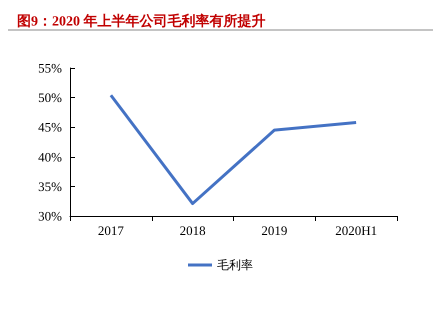 The height and width of the screenshot is (322, 433). What do you see at coordinates (50, 216) in the screenshot?
I see `y-tick-label: 30%` at bounding box center [50, 216].